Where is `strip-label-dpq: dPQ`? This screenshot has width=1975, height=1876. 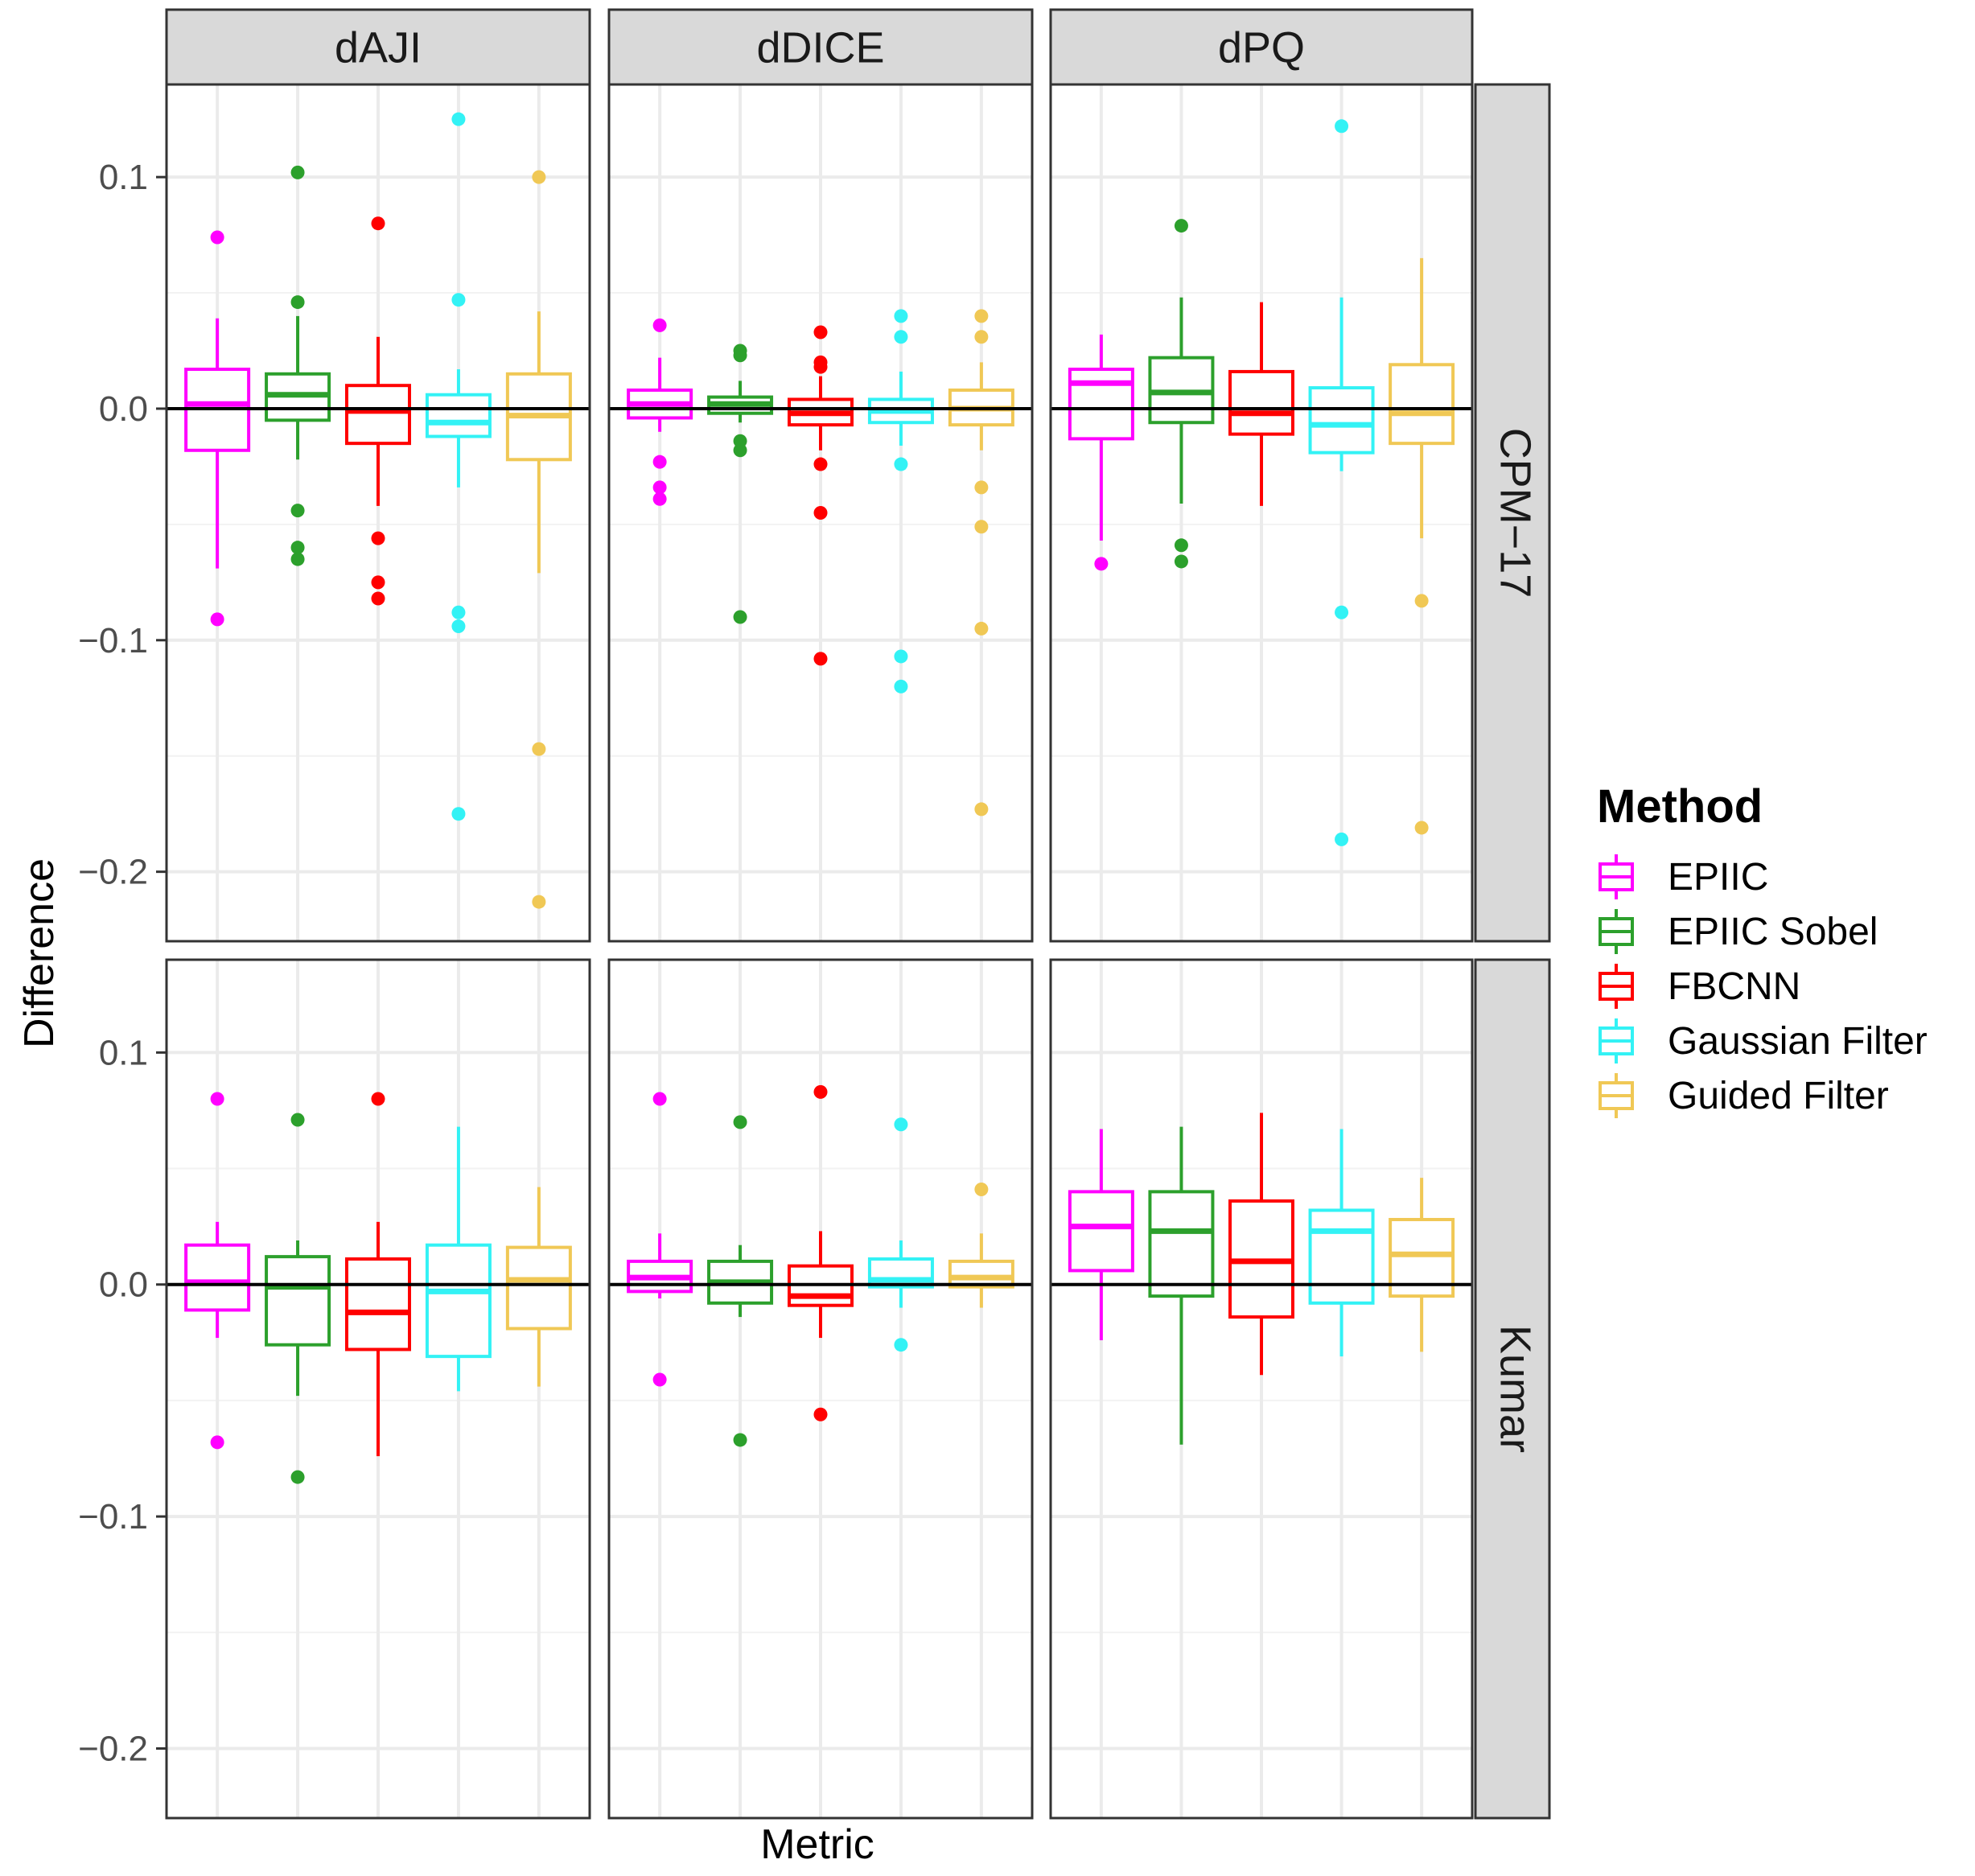 strip-label-dpq: dPQ is located at coordinates (1261, 48).